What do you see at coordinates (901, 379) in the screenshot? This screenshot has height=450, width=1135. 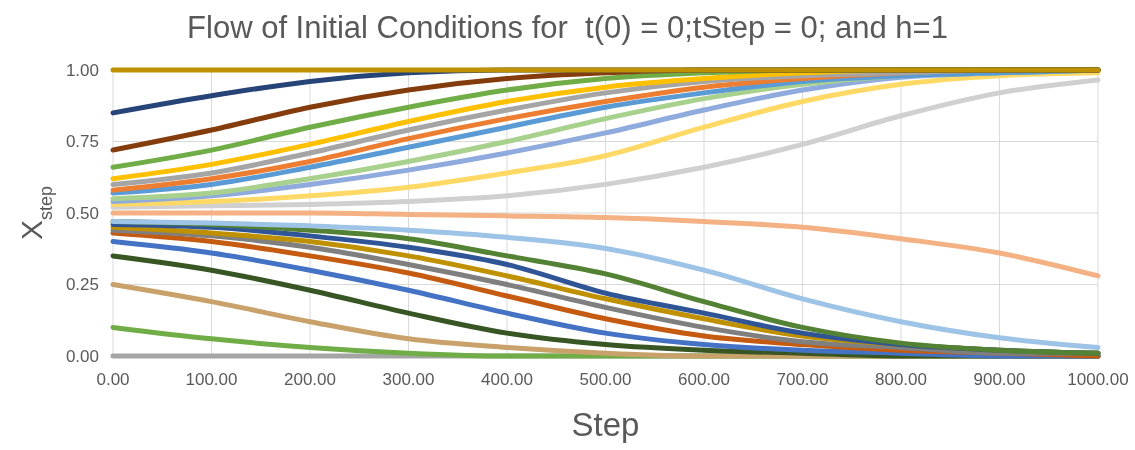 I see `x-tick-label: 800.00` at bounding box center [901, 379].